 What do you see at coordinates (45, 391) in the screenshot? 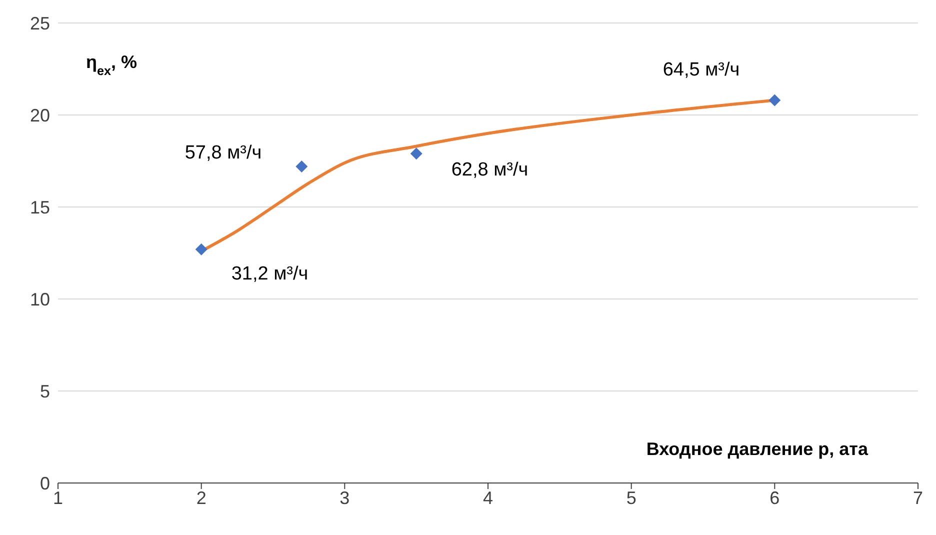
I see `y-tick-label: 5` at bounding box center [45, 391].